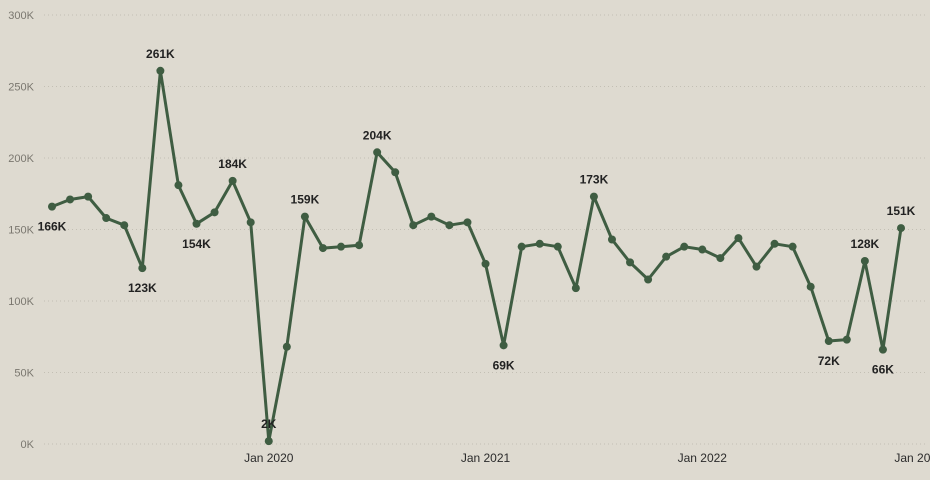  I want to click on y-tick-label: 200K, so click(21, 159).